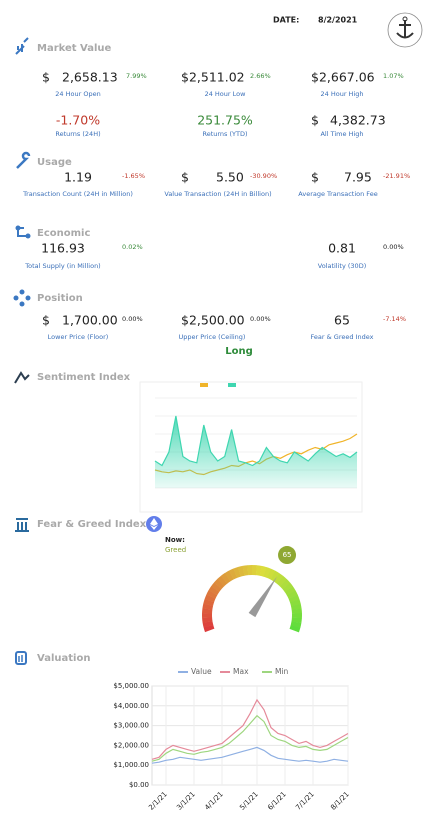 The image size is (441, 829). Describe the element at coordinates (282, 671) in the screenshot. I see `legend-label: Min` at that location.